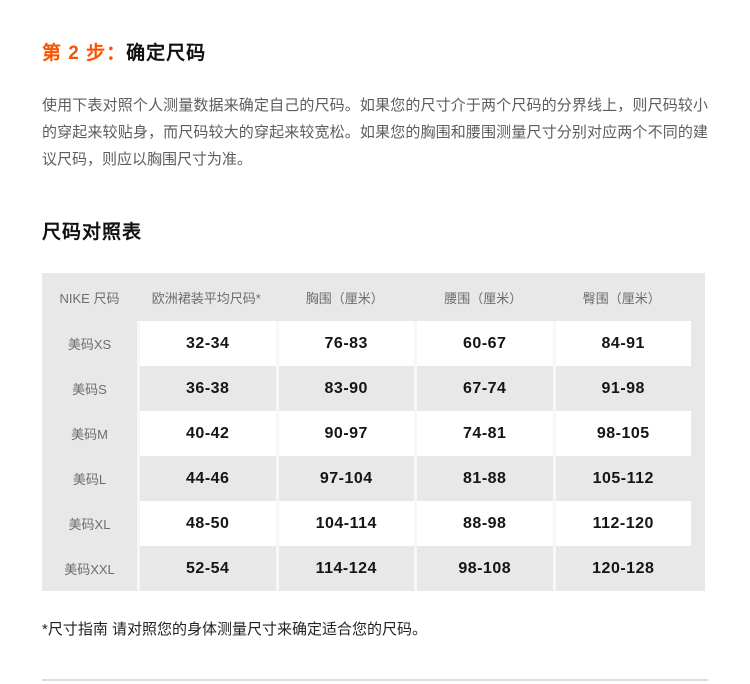 This screenshot has width=750, height=684. I want to click on size-guide-footnote: *尺寸指南 请对照您的身体测量尺寸来确定适合您的尺码。, so click(235, 629).